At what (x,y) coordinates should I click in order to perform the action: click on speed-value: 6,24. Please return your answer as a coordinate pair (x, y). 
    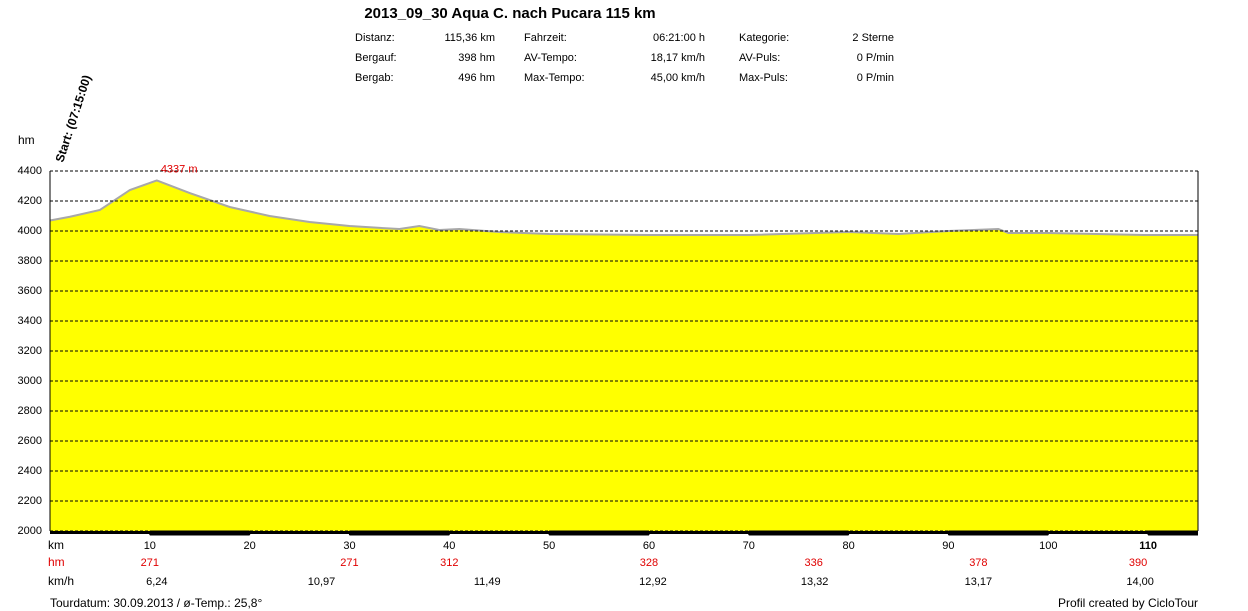
    Looking at the image, I should click on (156, 582).